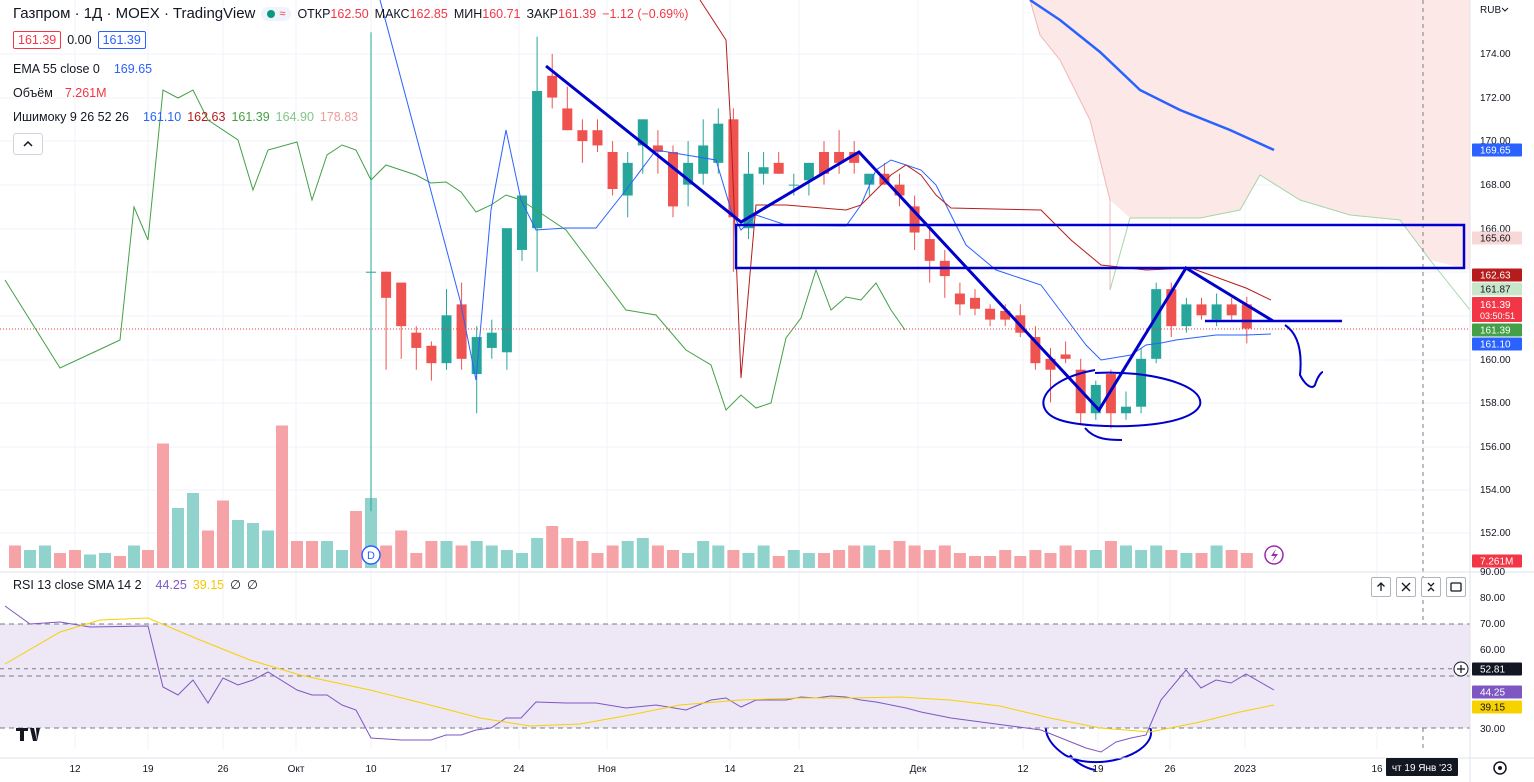 Image resolution: width=1534 pixels, height=782 pixels. Describe the element at coordinates (468, 13) in the screenshot. I see `ohlc-low-label: МИН` at that location.